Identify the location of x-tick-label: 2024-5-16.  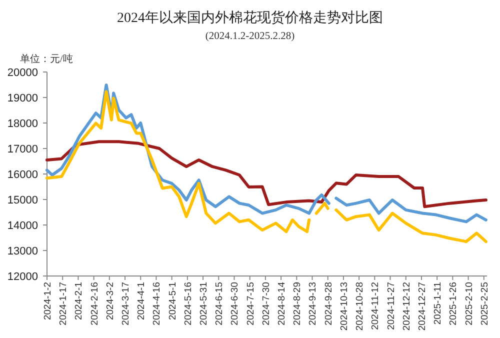
(188, 304).